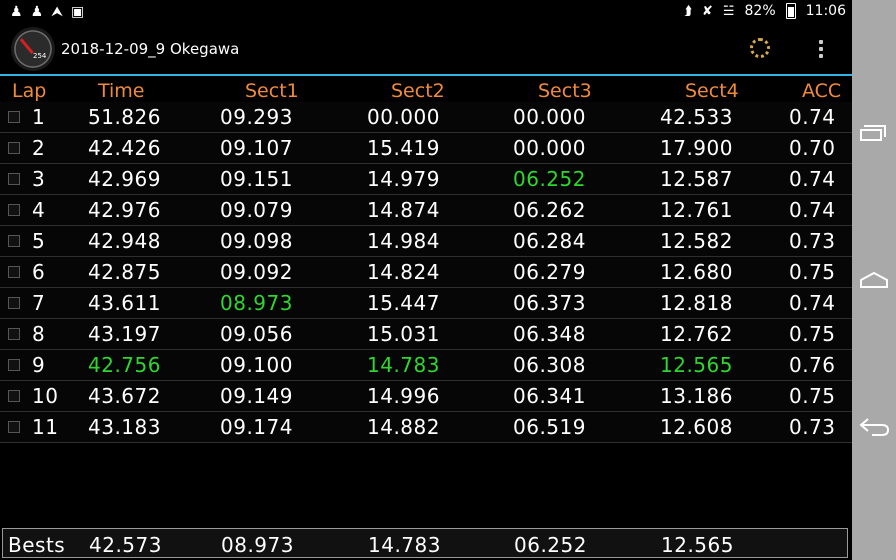  I want to click on cell-acc: 0.73, so click(812, 427).